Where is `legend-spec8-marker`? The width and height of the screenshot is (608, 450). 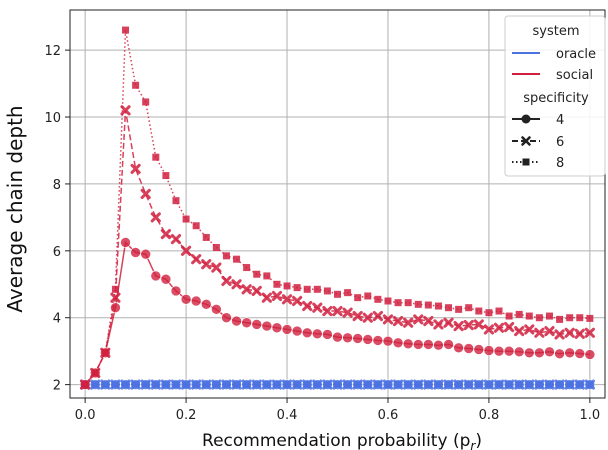
legend-spec8-marker is located at coordinates (526, 162).